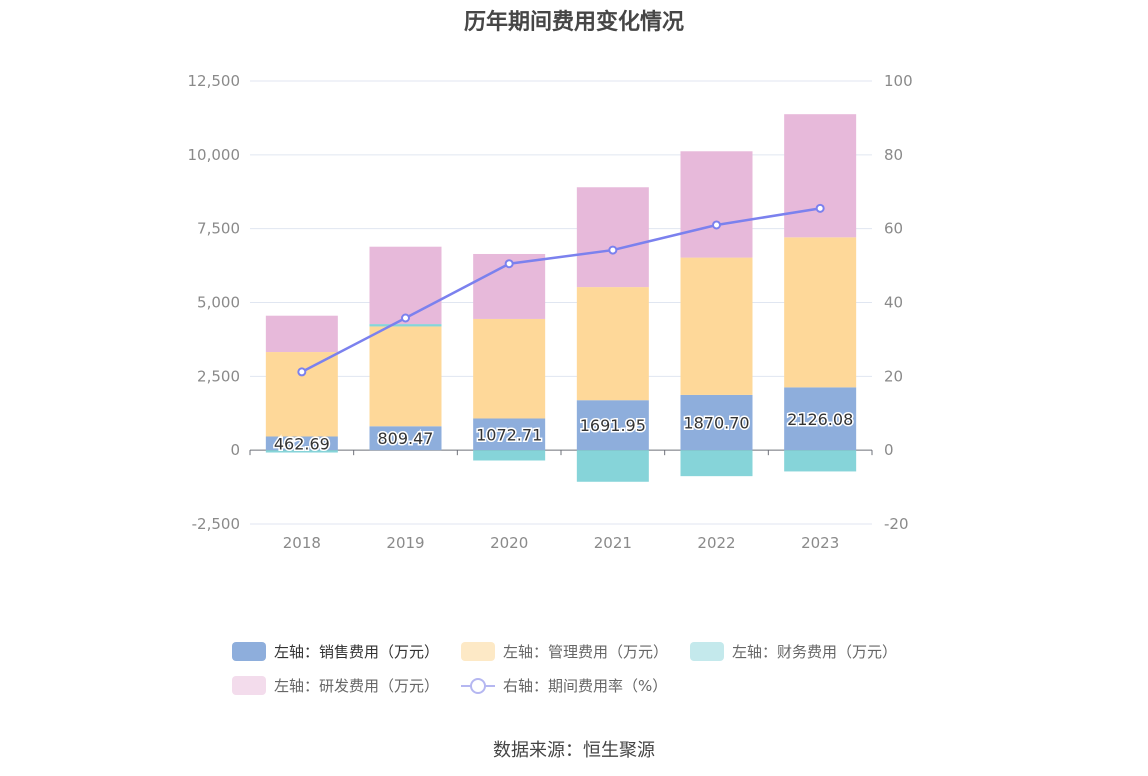 Image resolution: width=1148 pixels, height=776 pixels. I want to click on bar-1-2021, so click(612, 344).